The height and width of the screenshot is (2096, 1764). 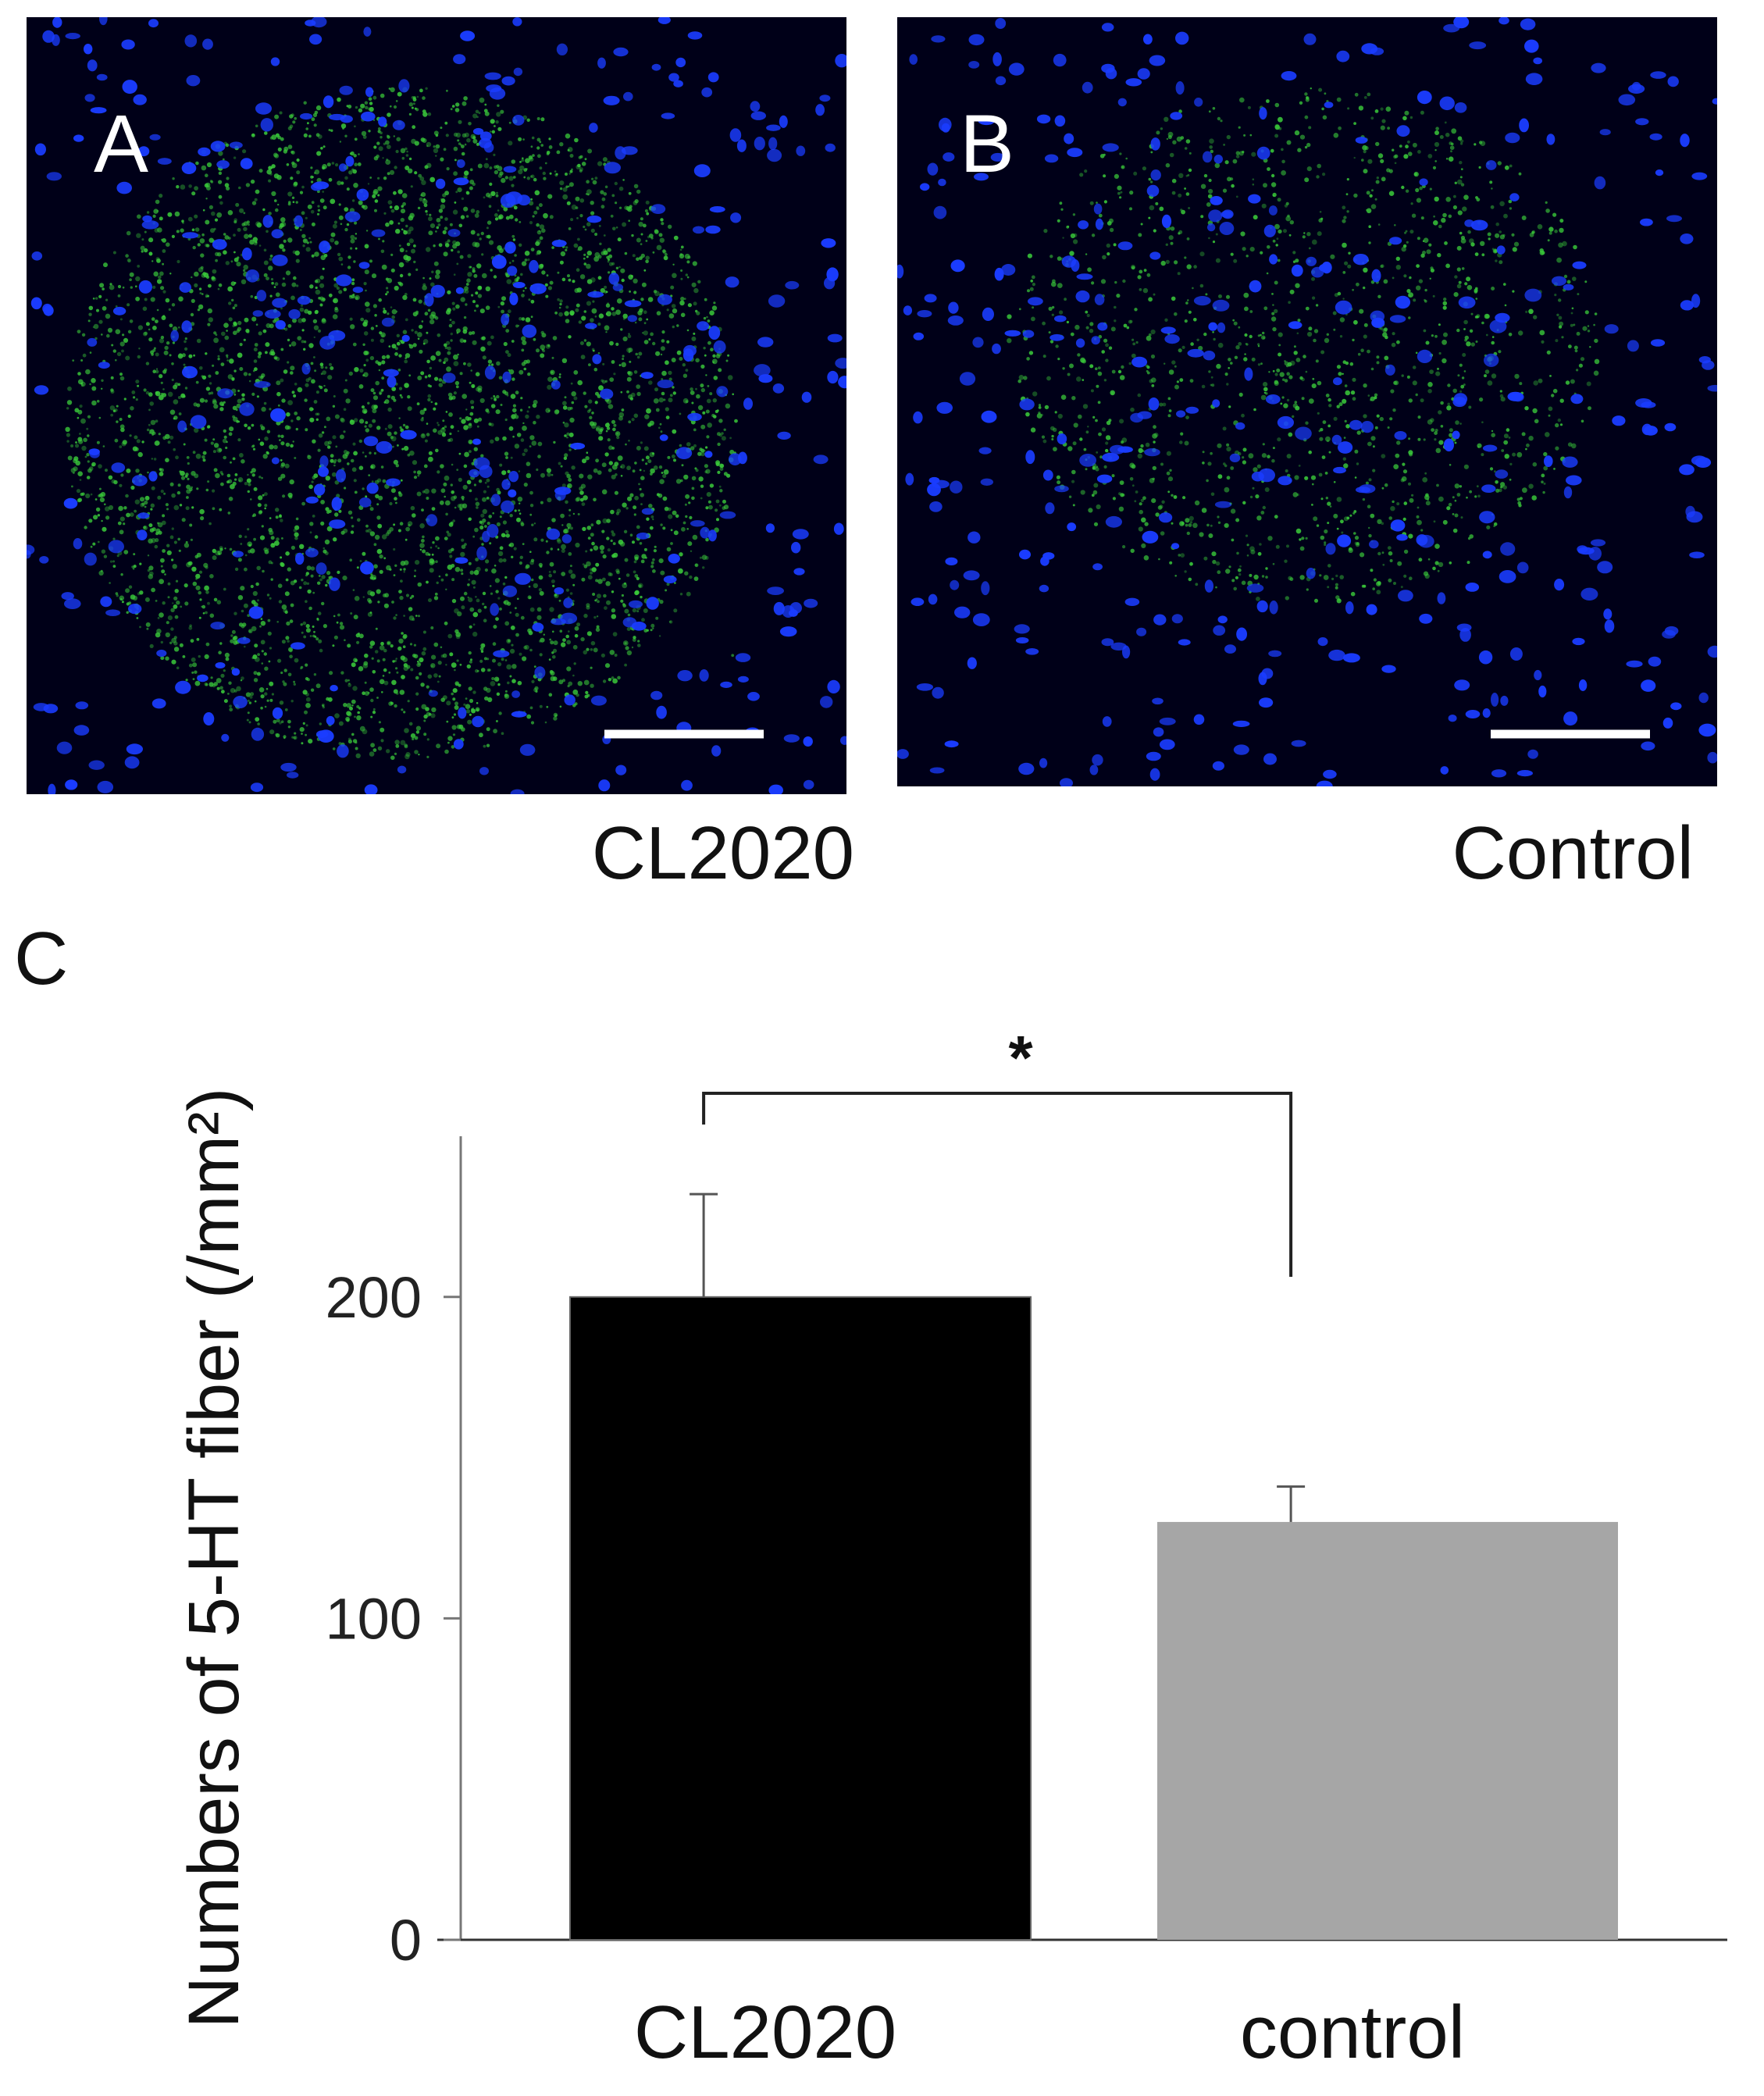 I want to click on caption-b: Control, so click(x=1573, y=853).